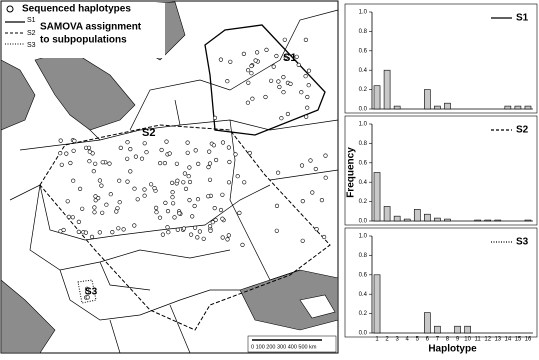  Describe the element at coordinates (363, 144) in the screenshot. I see `y-tick-label: 0.8` at that location.